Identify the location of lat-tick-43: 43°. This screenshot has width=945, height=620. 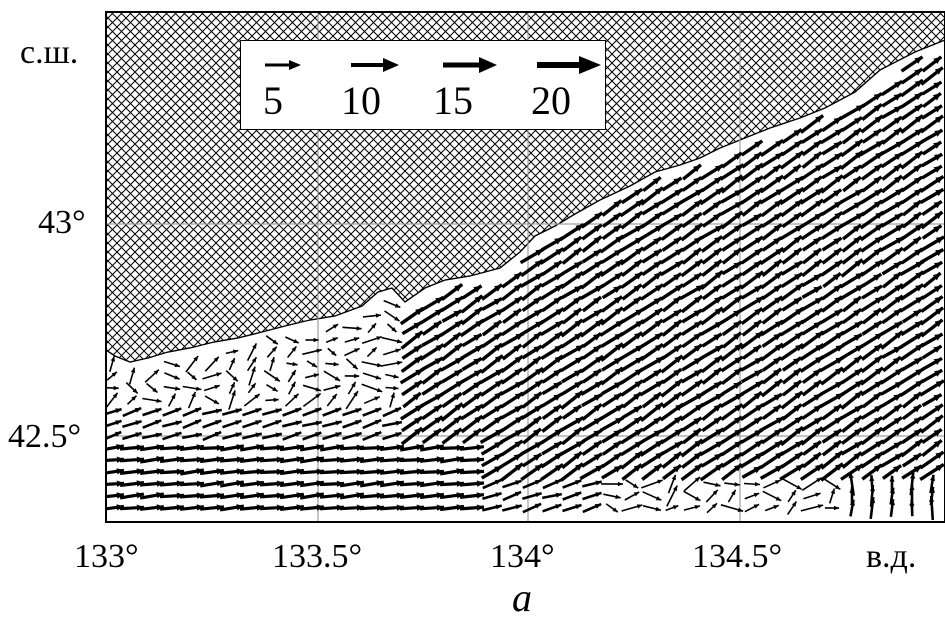
(62, 223).